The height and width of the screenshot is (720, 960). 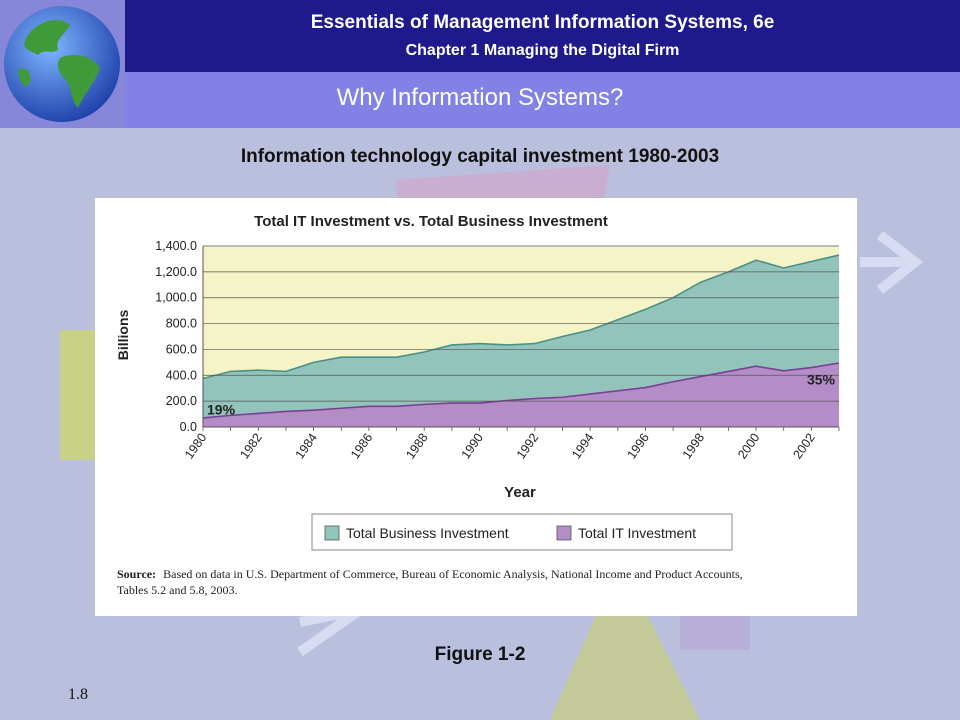 What do you see at coordinates (221, 410) in the screenshot?
I see `annotation-start-share: 19%` at bounding box center [221, 410].